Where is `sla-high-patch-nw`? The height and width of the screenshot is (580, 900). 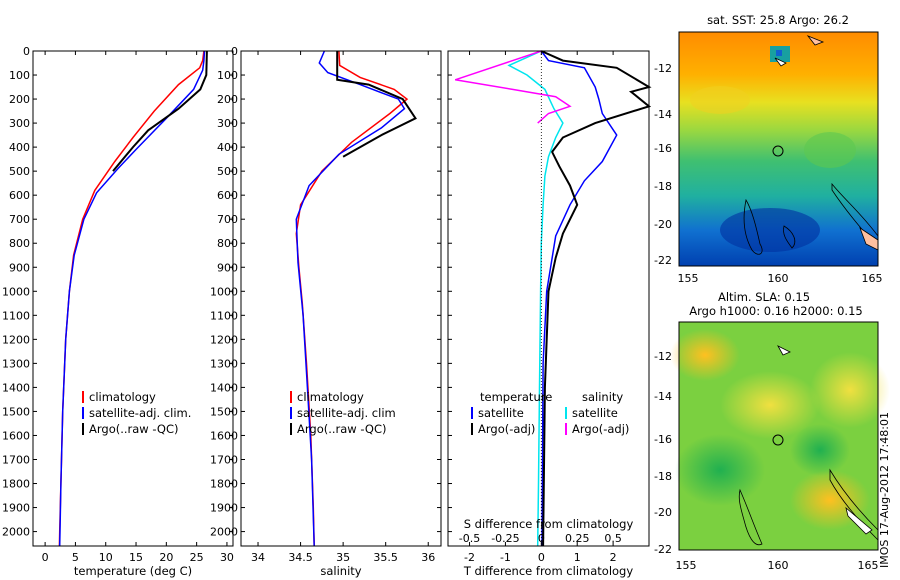 sla-high-patch-nw is located at coordinates (705, 355).